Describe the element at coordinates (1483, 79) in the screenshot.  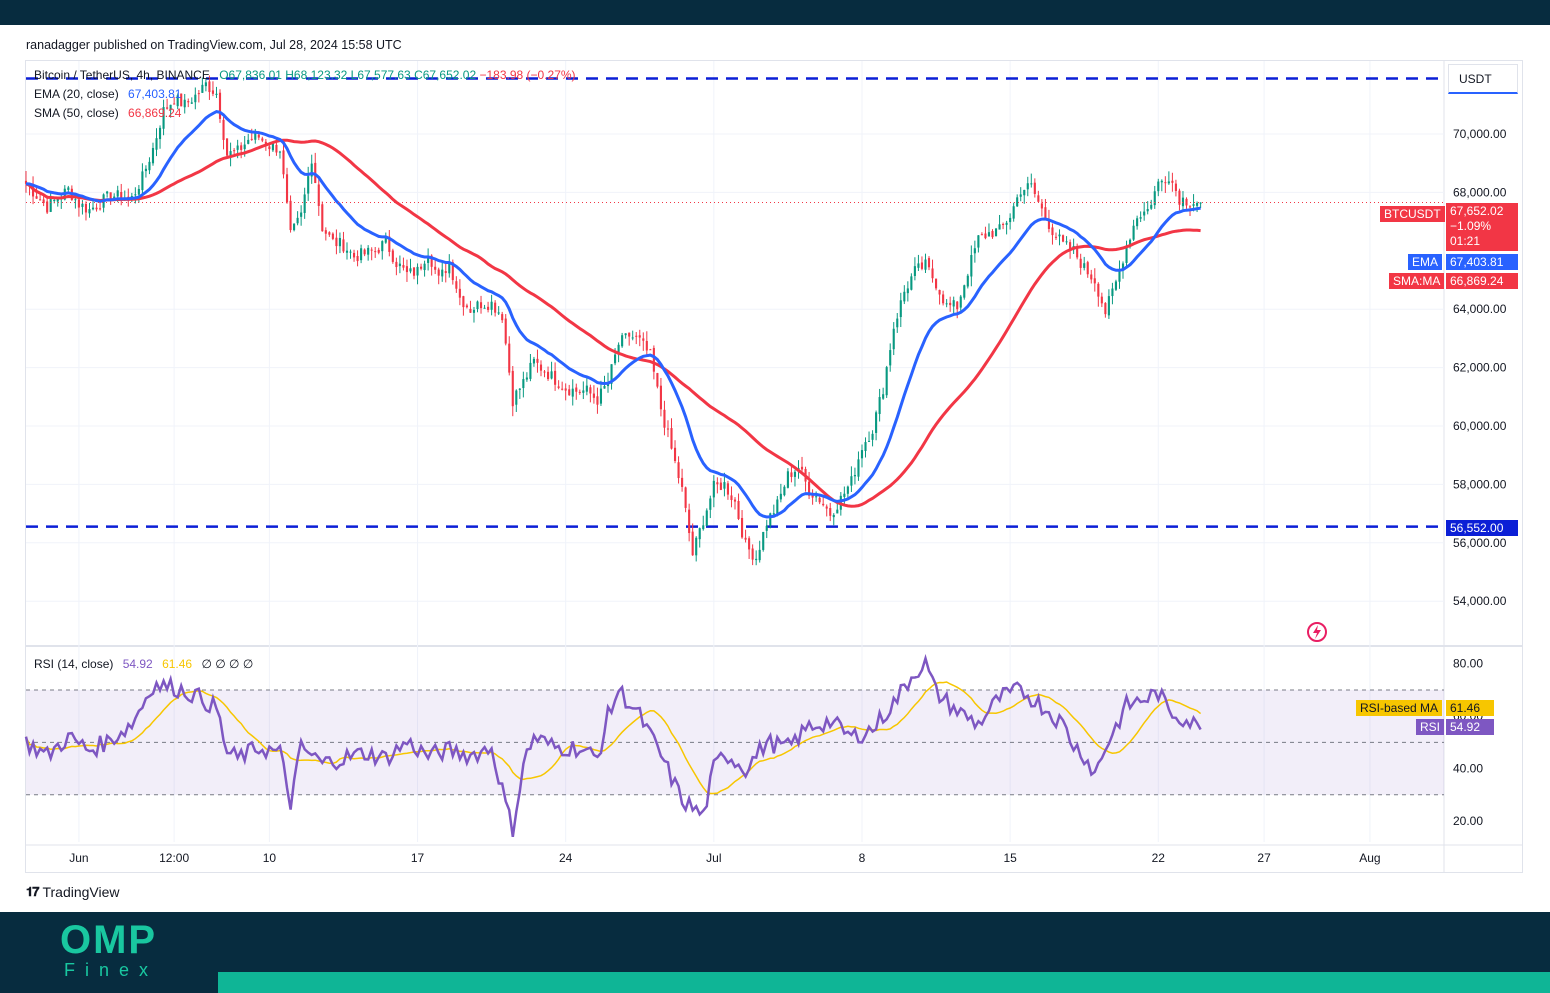
I see `currency-selector: USDT` at that location.